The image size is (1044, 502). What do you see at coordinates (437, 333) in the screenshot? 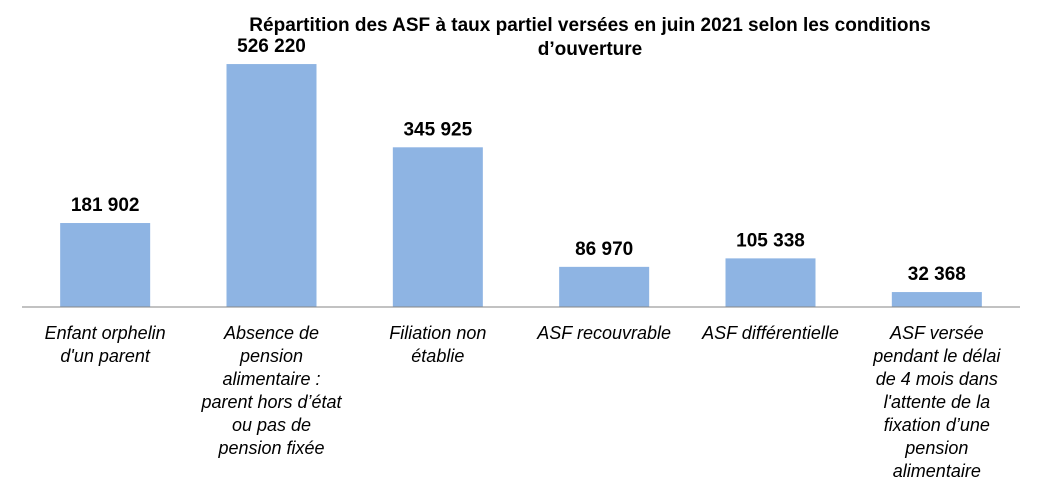
I see `category-label-2-line-0: Filiation non` at bounding box center [437, 333].